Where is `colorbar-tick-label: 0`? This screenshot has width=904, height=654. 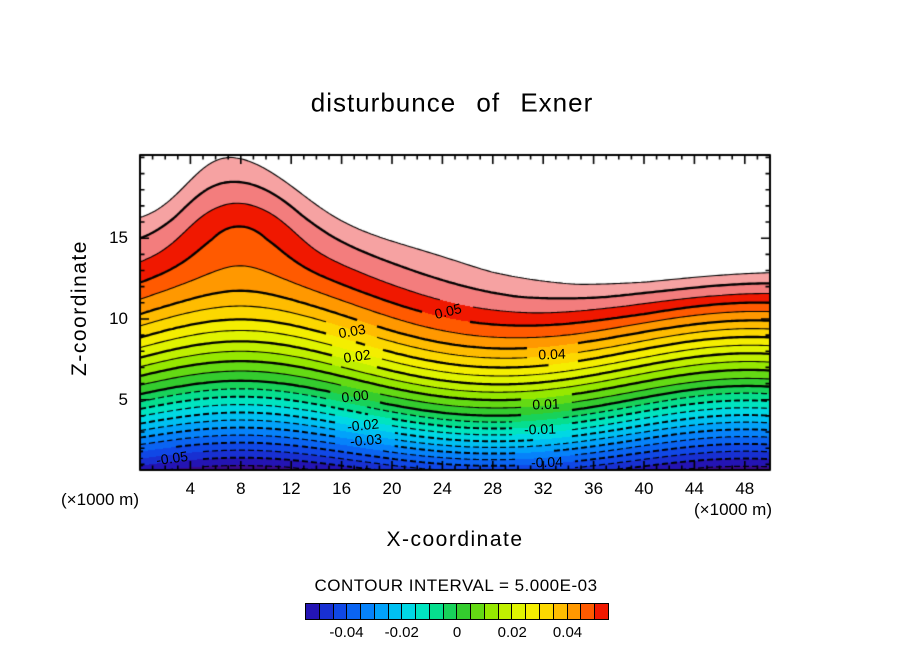 colorbar-tick-label: 0 is located at coordinates (457, 632).